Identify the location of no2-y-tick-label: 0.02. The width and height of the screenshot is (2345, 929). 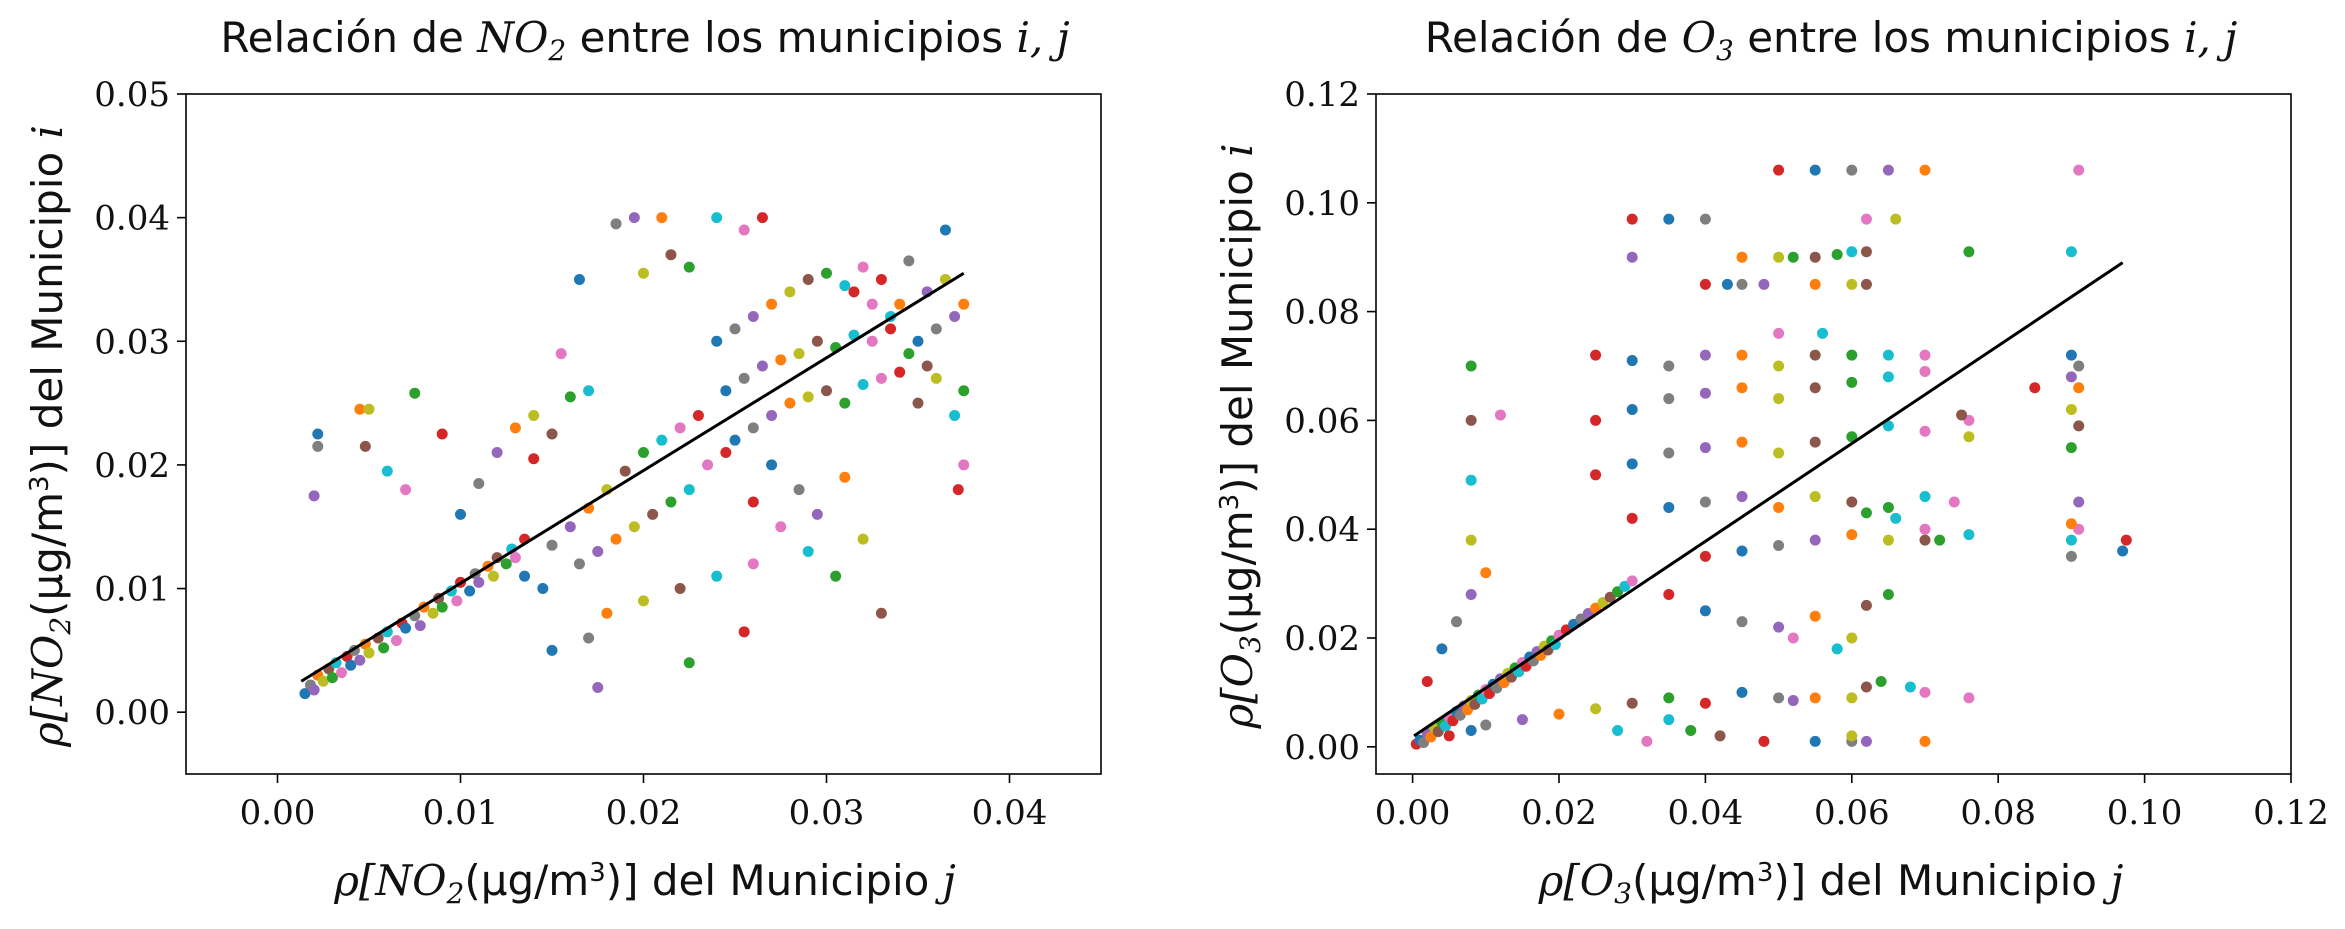
(132, 466).